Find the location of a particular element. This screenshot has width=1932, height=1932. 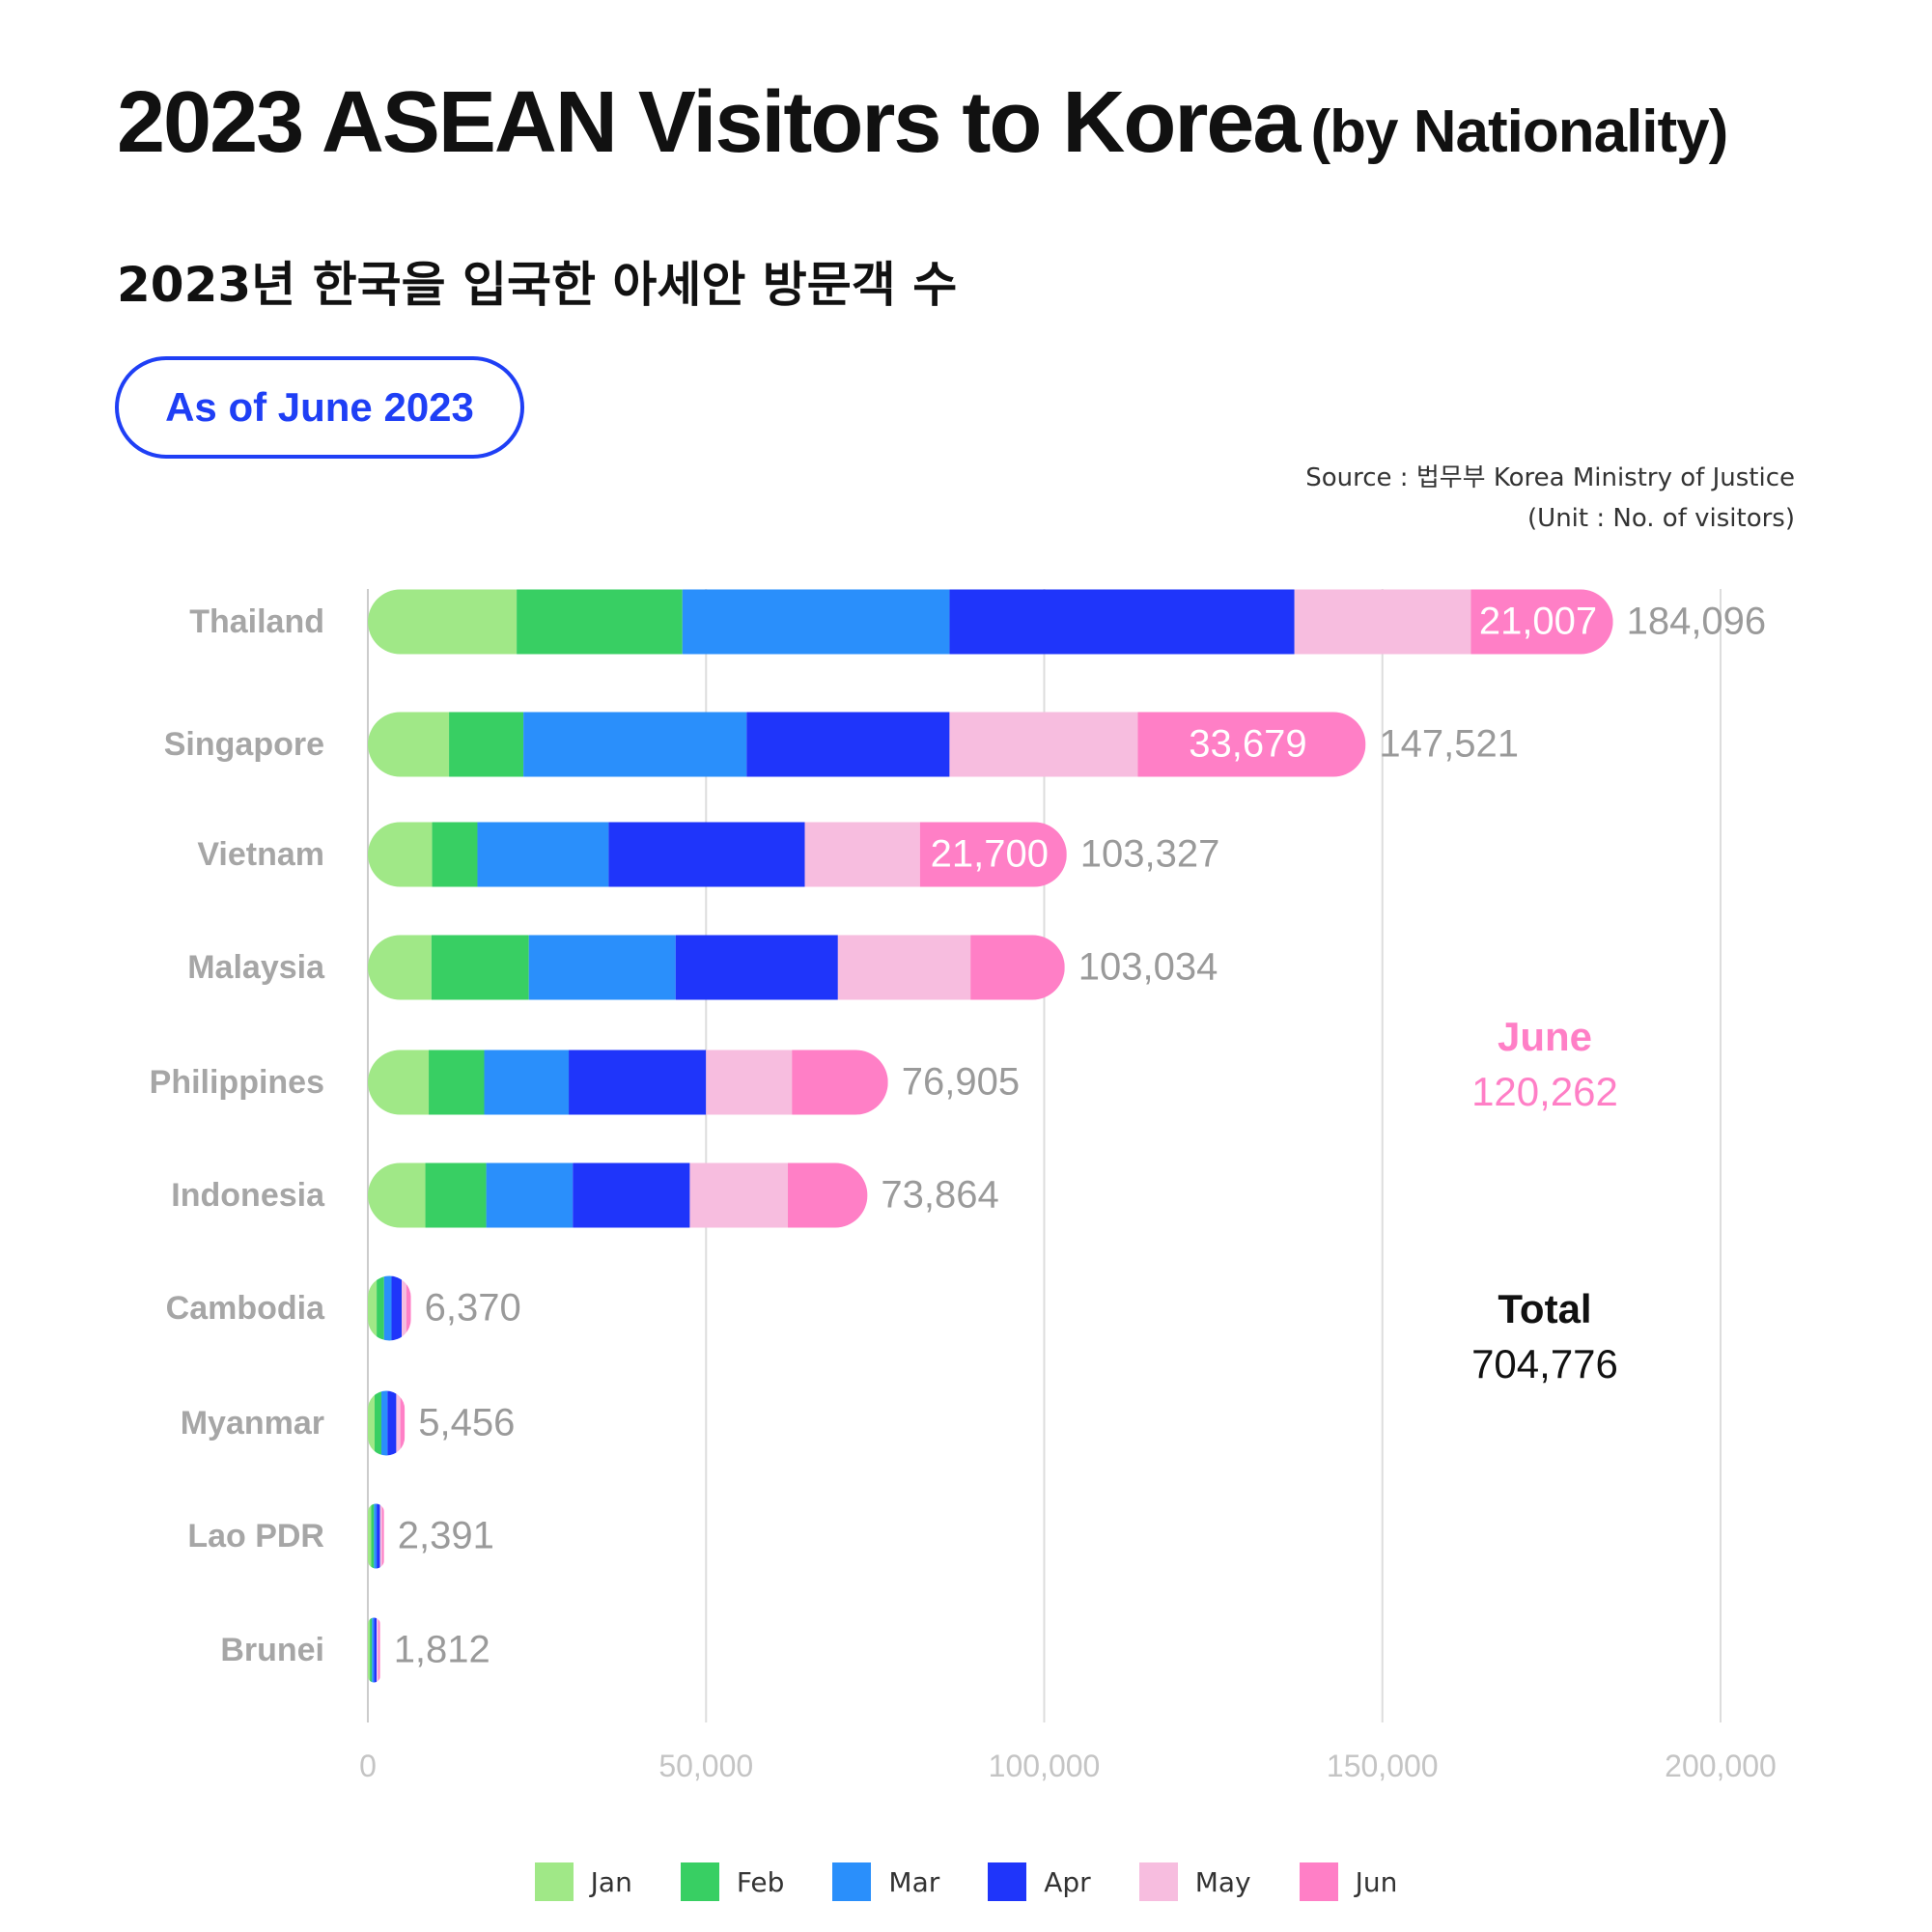

chart-title-main: 2023 ASEAN Visitors to Korea is located at coordinates (709, 123).